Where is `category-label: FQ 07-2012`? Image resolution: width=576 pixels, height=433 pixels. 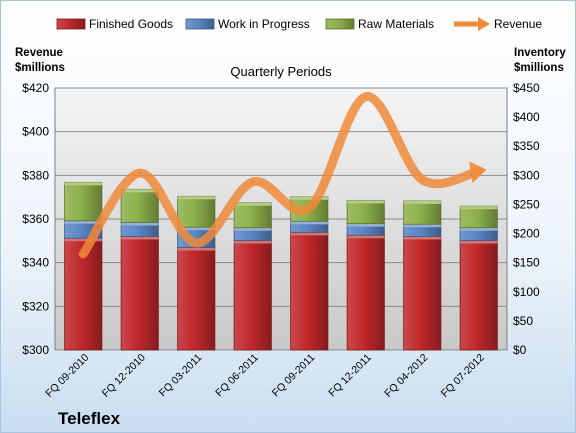
category-label: FQ 07-2012 is located at coordinates (463, 376).